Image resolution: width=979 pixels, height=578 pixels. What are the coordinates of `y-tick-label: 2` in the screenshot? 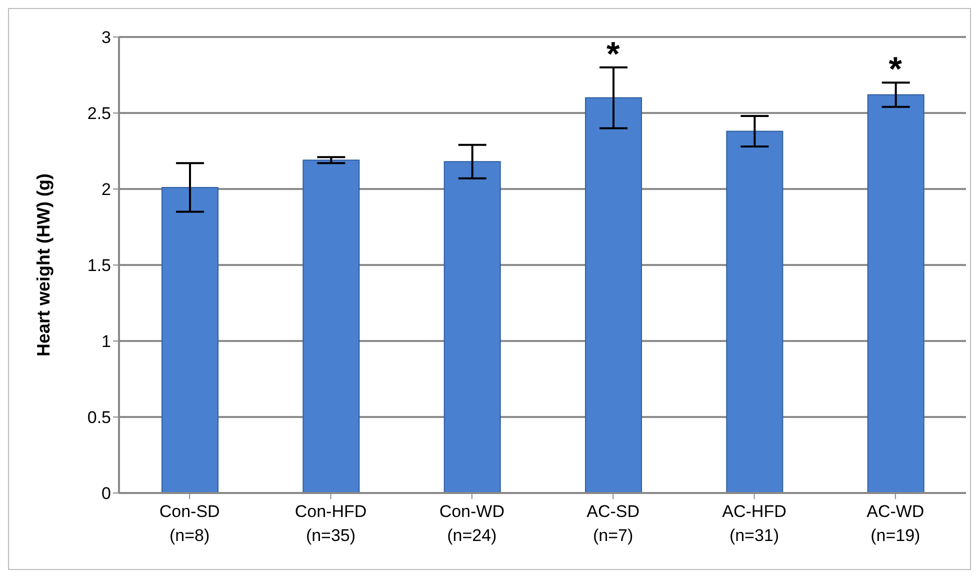 It's located at (106, 190).